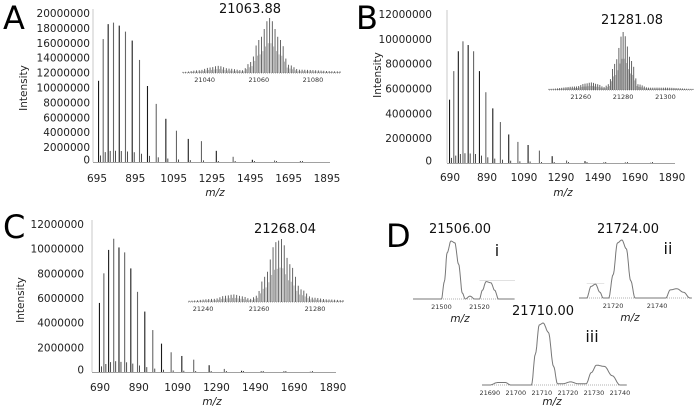 The height and width of the screenshot is (409, 700). I want to click on x-tick-label: 21690, so click(489, 393).